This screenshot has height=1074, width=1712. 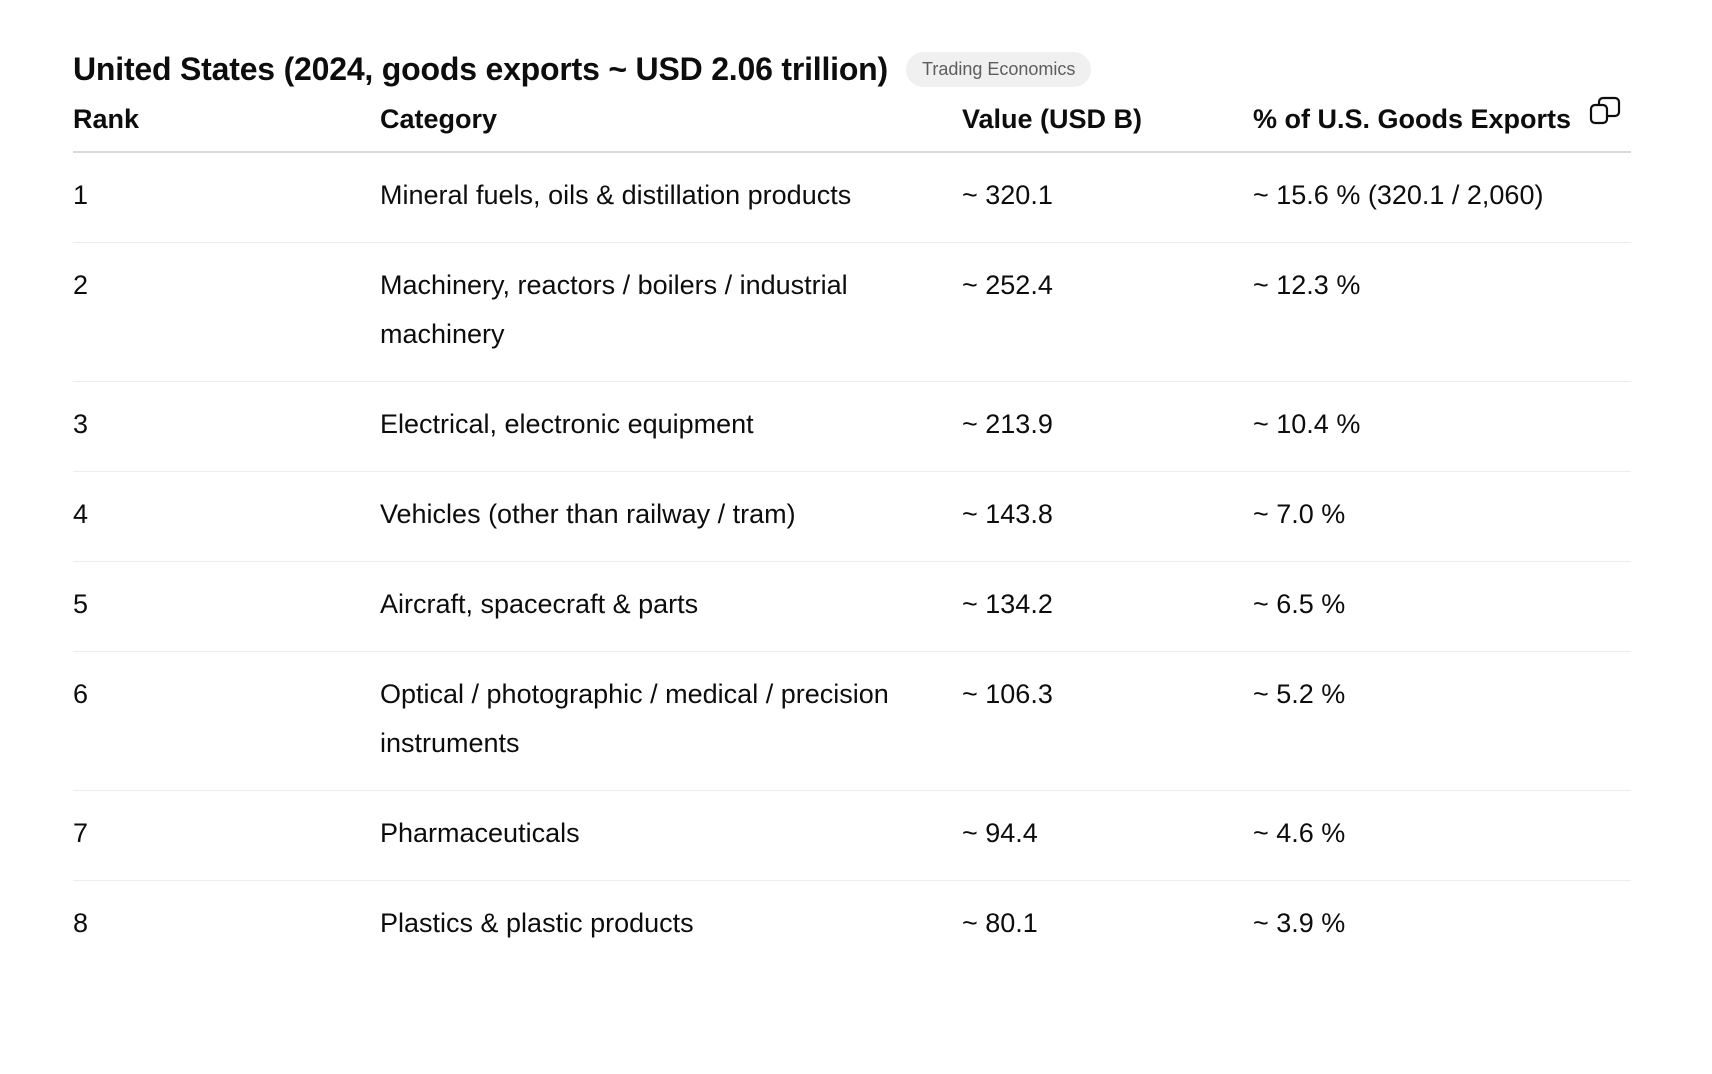 I want to click on cell-percent: ~ 12.3 %, so click(x=1442, y=312).